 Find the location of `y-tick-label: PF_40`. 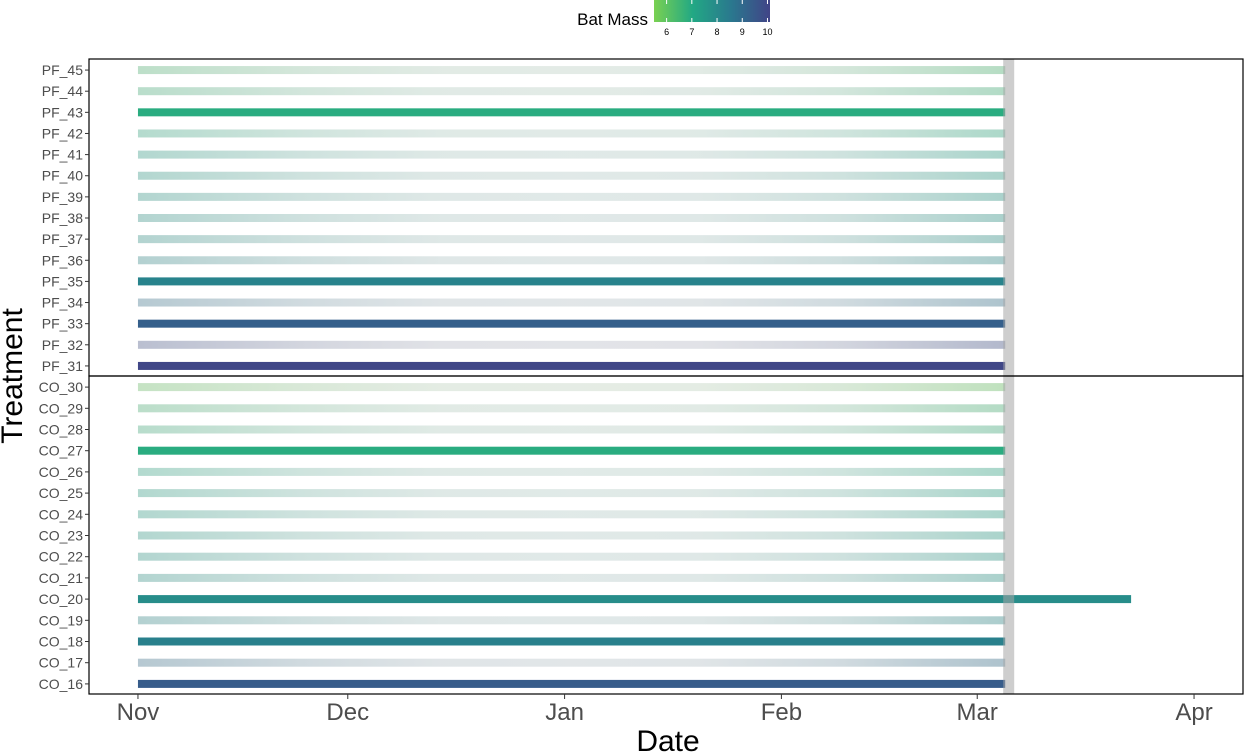

y-tick-label: PF_40 is located at coordinates (62, 176).